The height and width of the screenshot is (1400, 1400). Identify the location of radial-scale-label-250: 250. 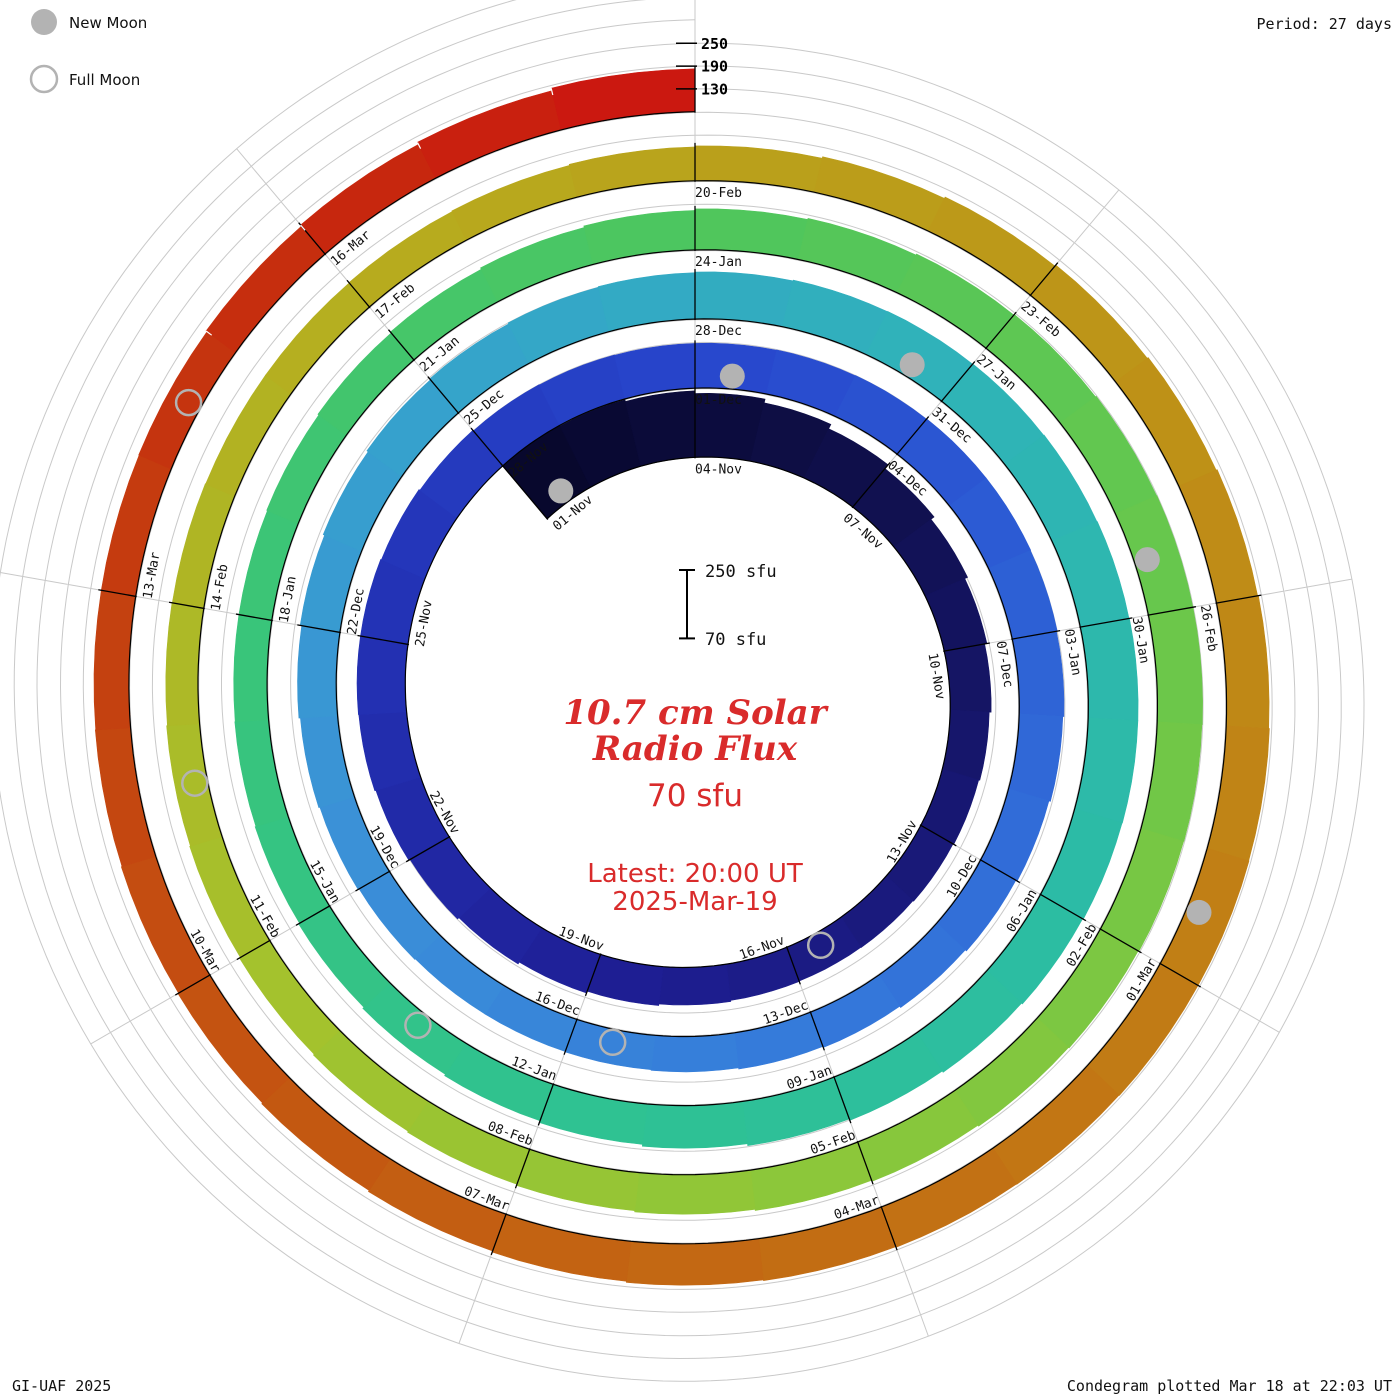
(714, 44).